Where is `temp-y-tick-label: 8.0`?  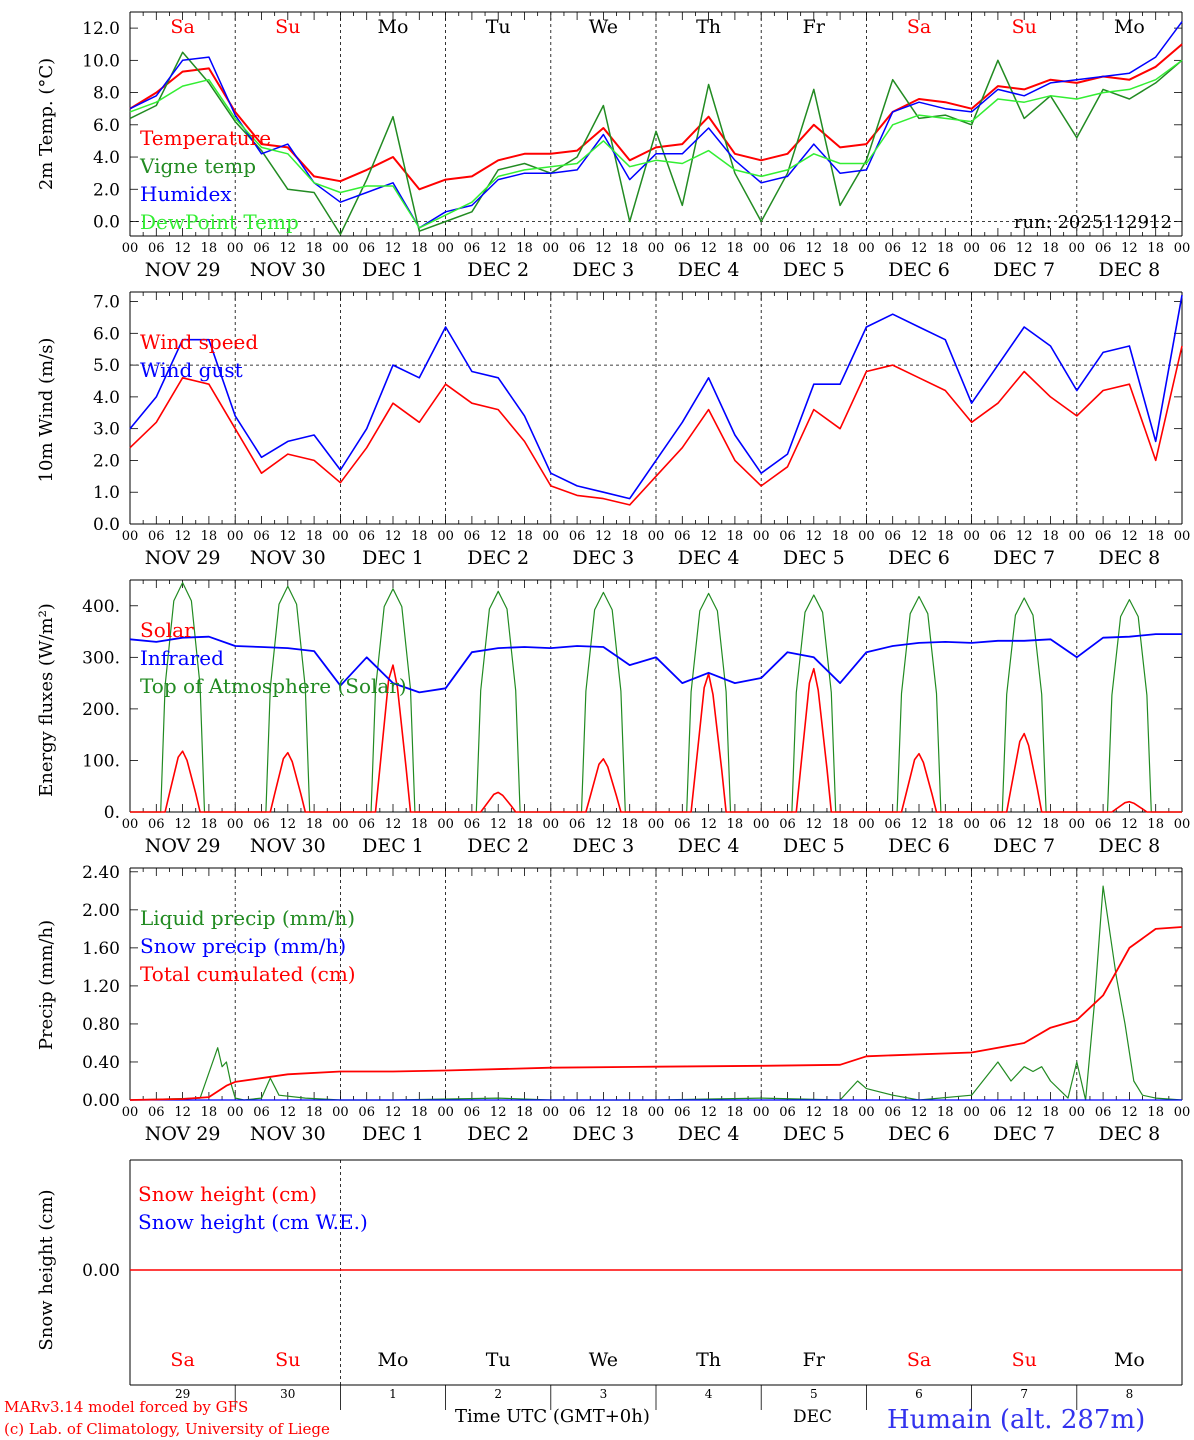 temp-y-tick-label: 8.0 is located at coordinates (106, 94).